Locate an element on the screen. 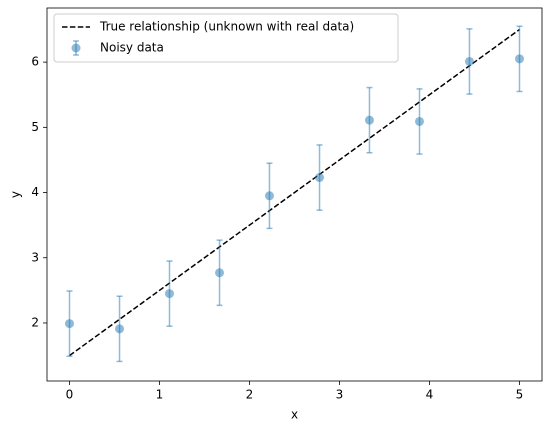  y-tick-label: 6 is located at coordinates (35, 62).